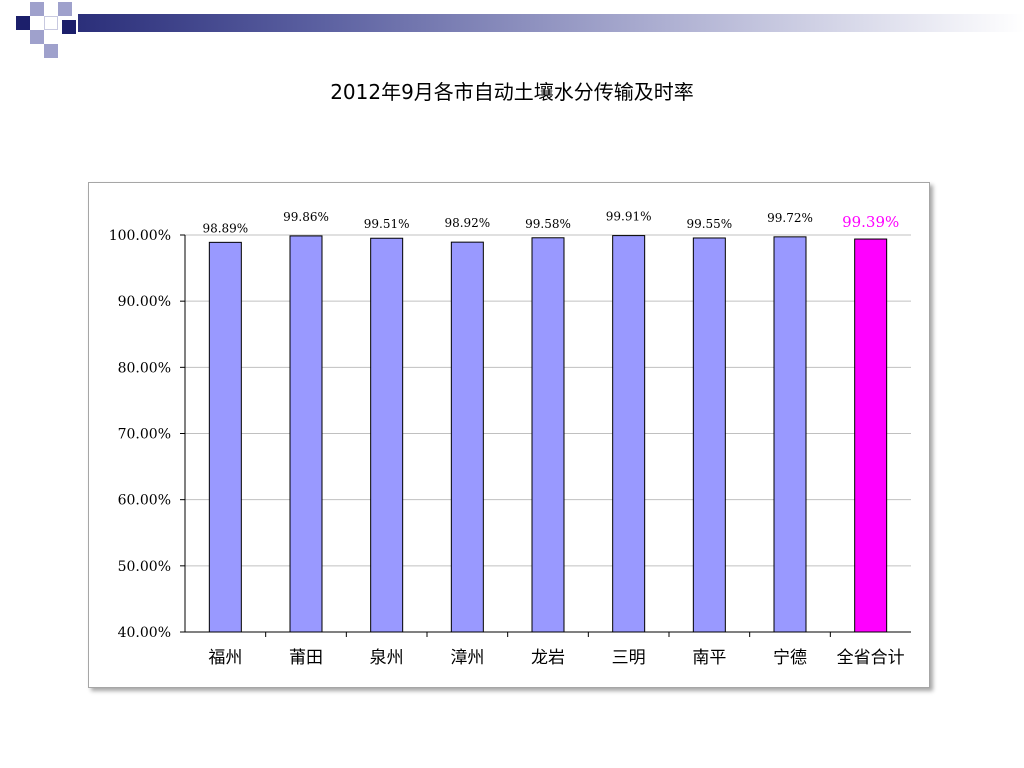 The width and height of the screenshot is (1024, 768). Describe the element at coordinates (387, 224) in the screenshot. I see `data-label: 99.51%` at that location.